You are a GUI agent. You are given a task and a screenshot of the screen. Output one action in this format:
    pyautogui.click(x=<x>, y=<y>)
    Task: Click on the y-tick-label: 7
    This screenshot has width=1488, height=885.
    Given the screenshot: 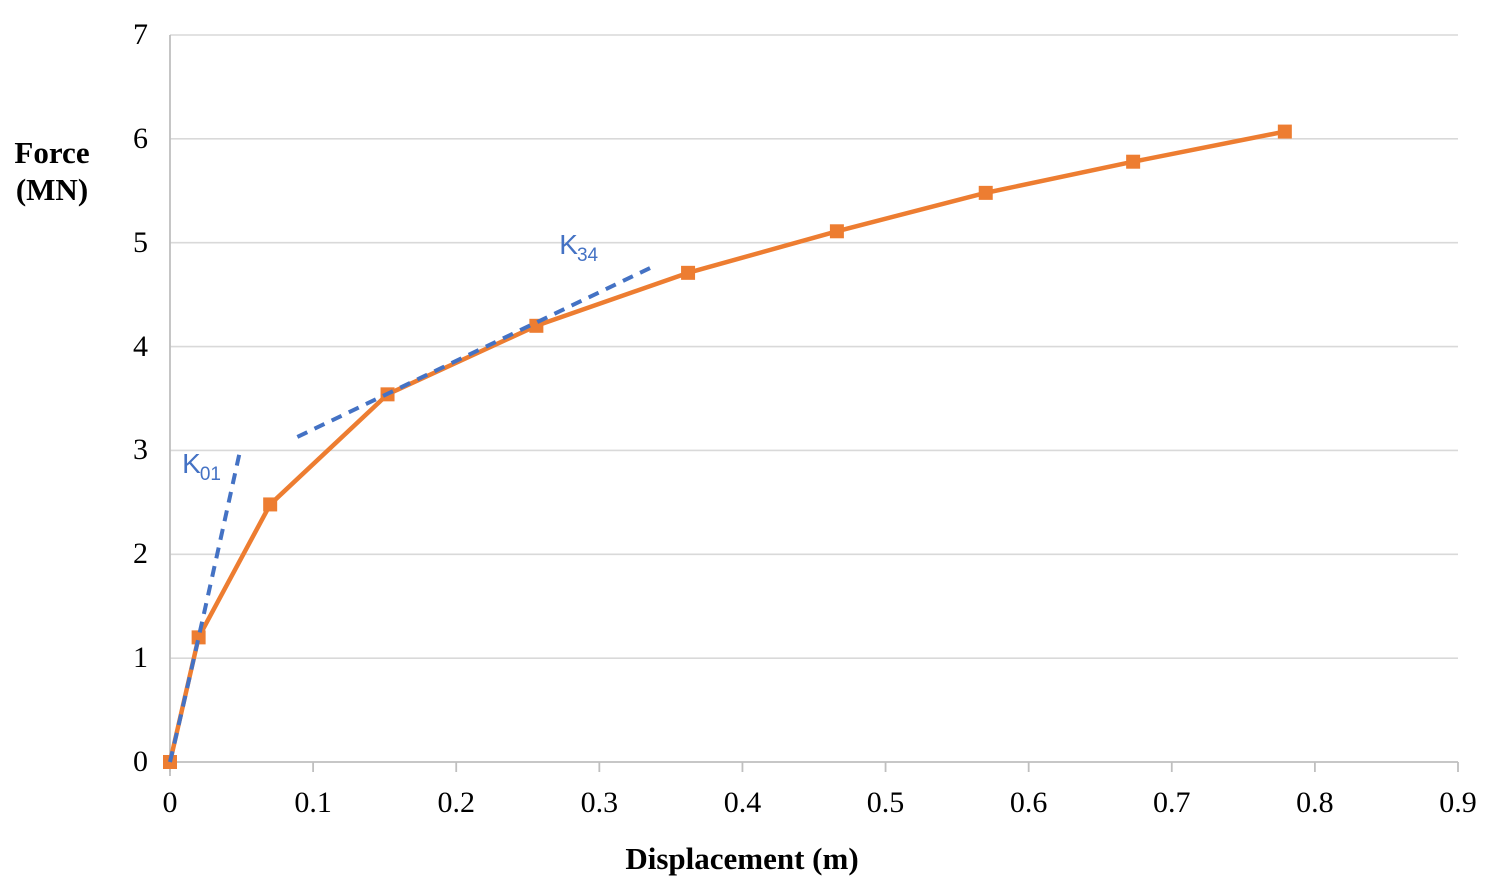 What is the action you would take?
    pyautogui.click(x=140, y=34)
    